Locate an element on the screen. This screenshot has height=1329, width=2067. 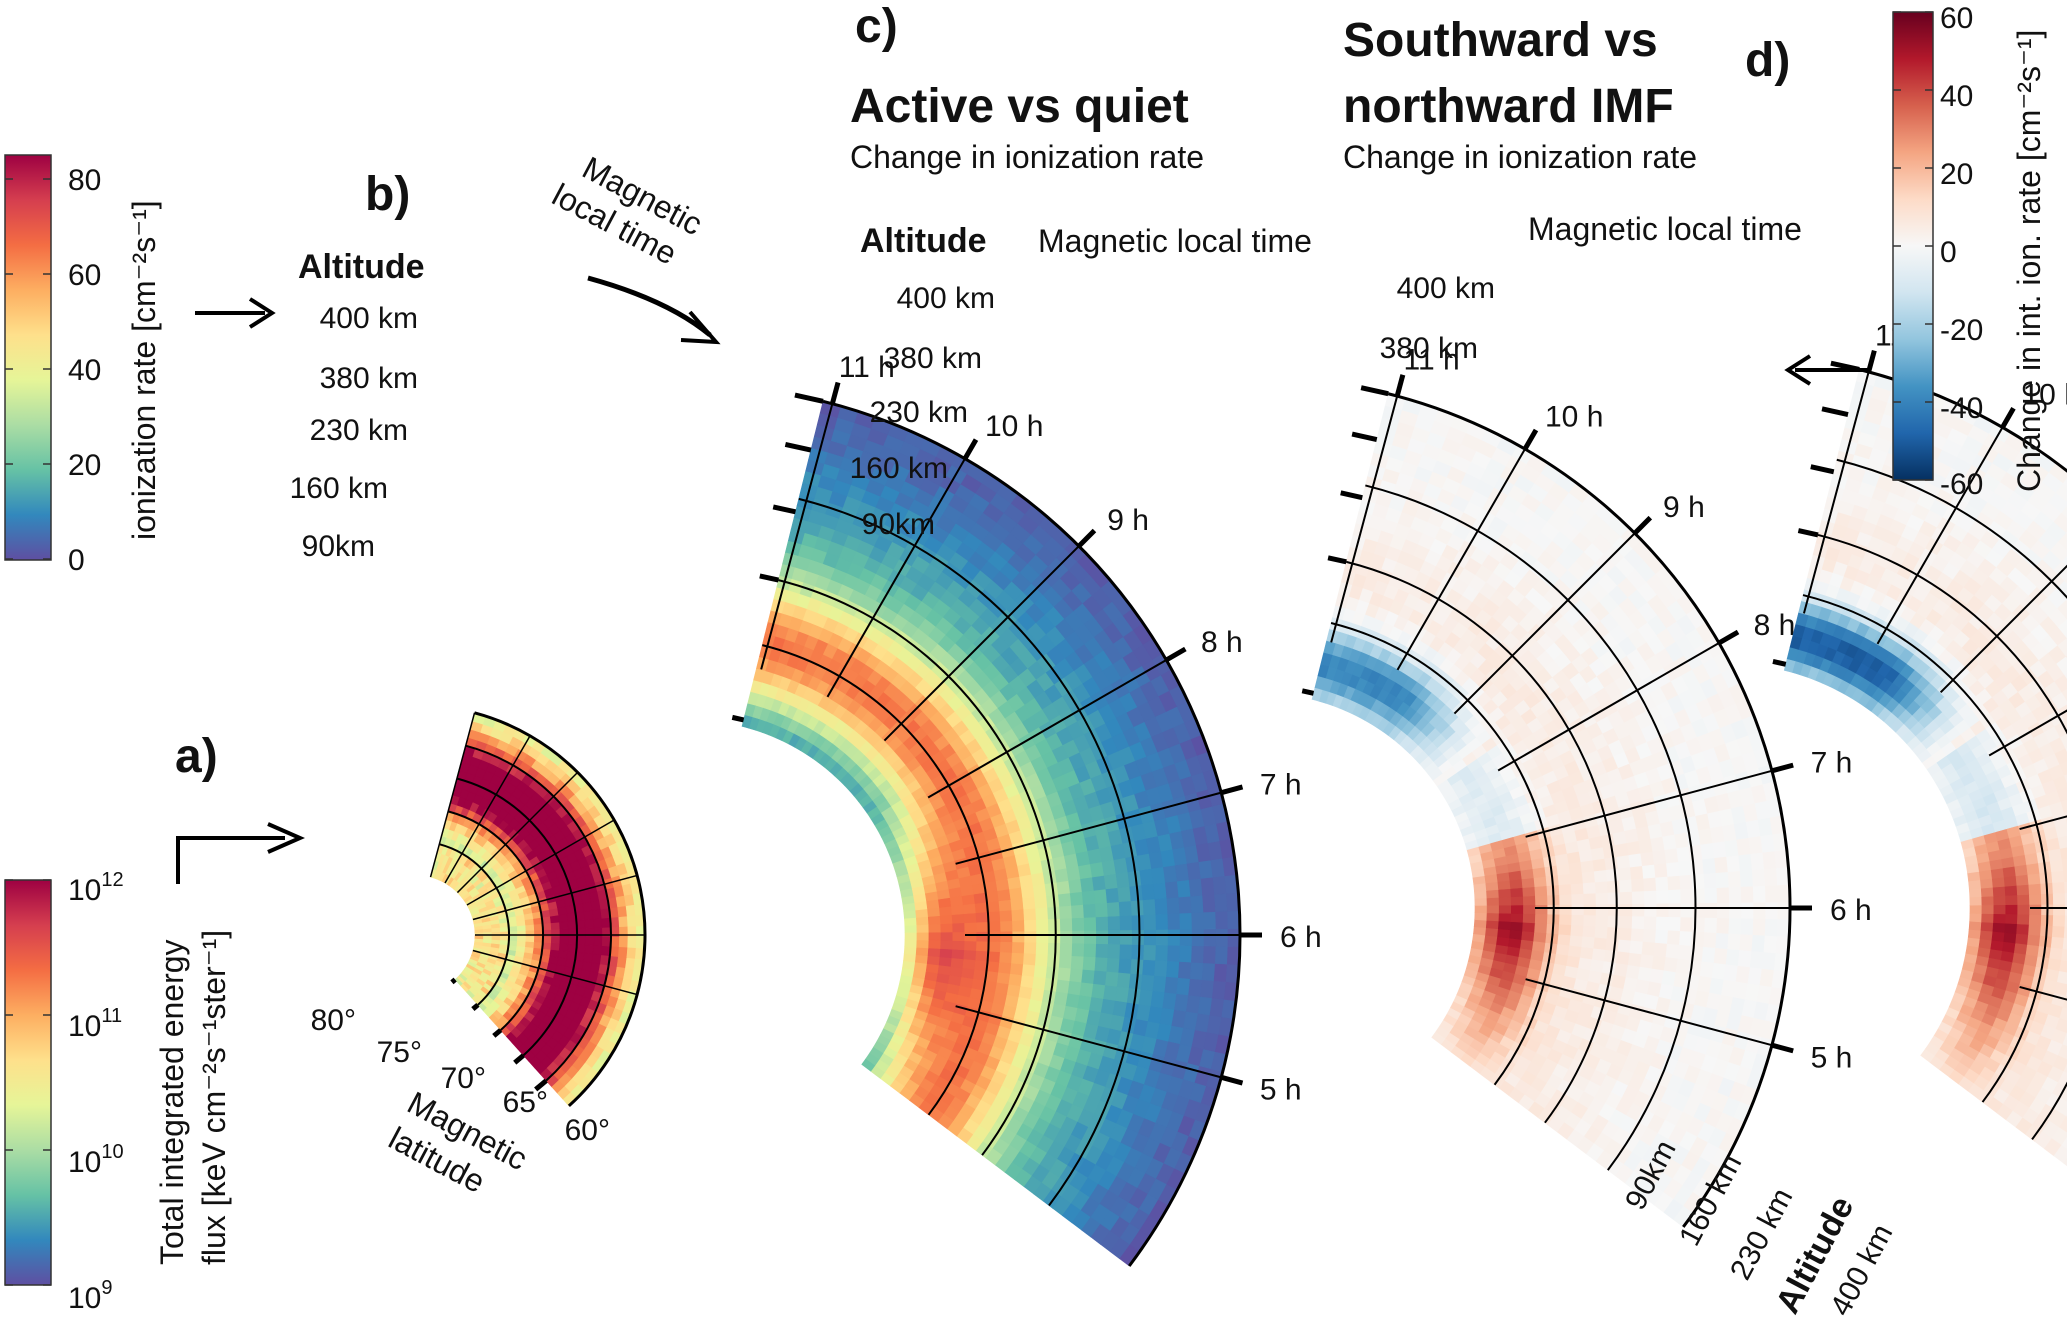
a-outer-arc is located at coordinates (560, 909).